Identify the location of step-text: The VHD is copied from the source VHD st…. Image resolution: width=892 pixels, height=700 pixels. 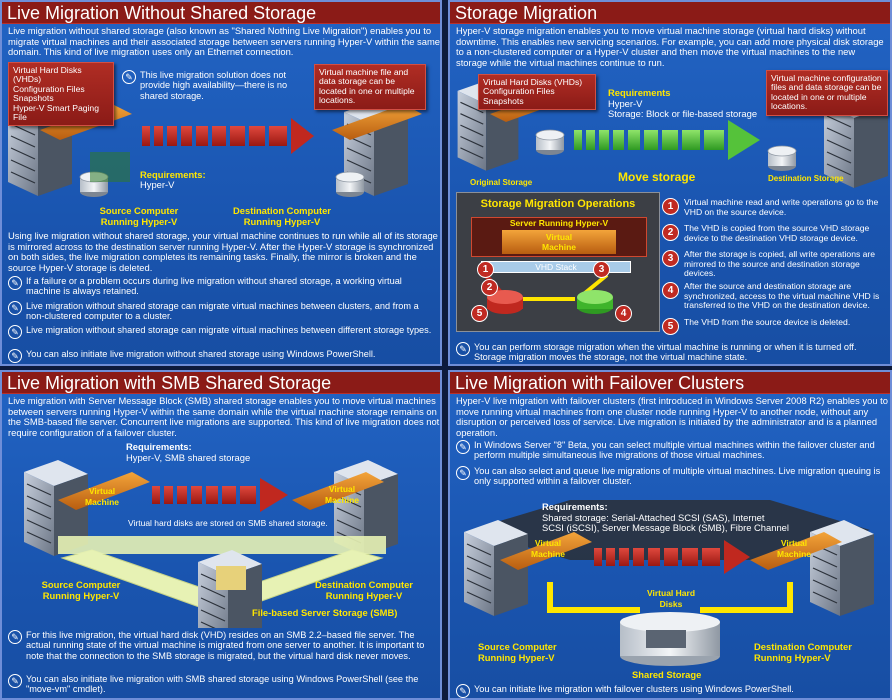
(777, 233).